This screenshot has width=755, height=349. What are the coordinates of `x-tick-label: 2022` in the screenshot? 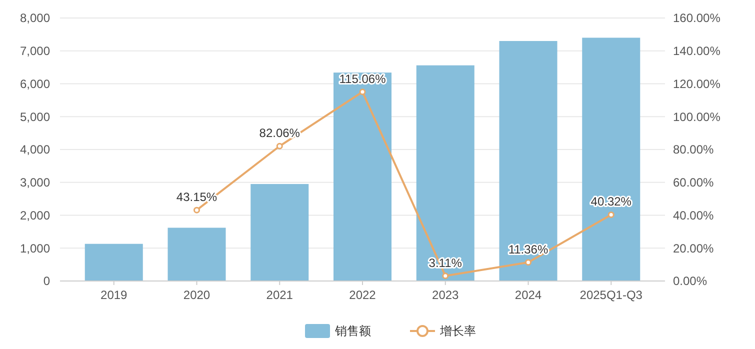 It's located at (362, 295).